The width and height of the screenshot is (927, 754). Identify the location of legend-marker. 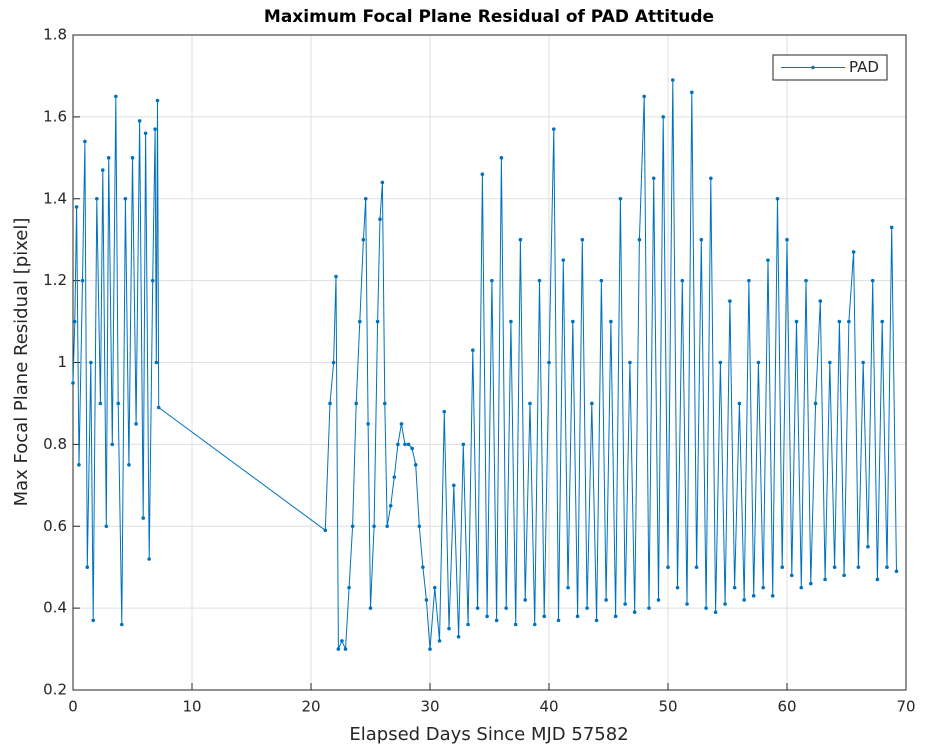
(813, 67).